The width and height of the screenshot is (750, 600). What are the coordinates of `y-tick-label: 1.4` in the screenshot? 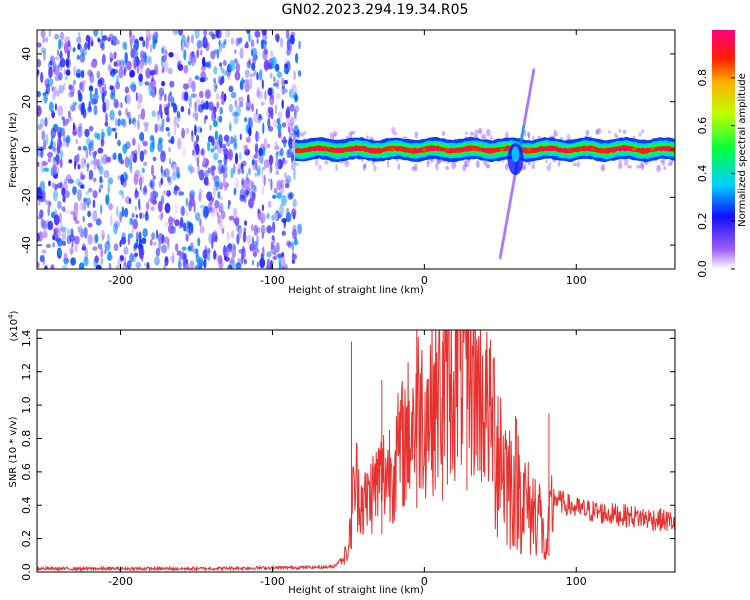 It's located at (26, 339).